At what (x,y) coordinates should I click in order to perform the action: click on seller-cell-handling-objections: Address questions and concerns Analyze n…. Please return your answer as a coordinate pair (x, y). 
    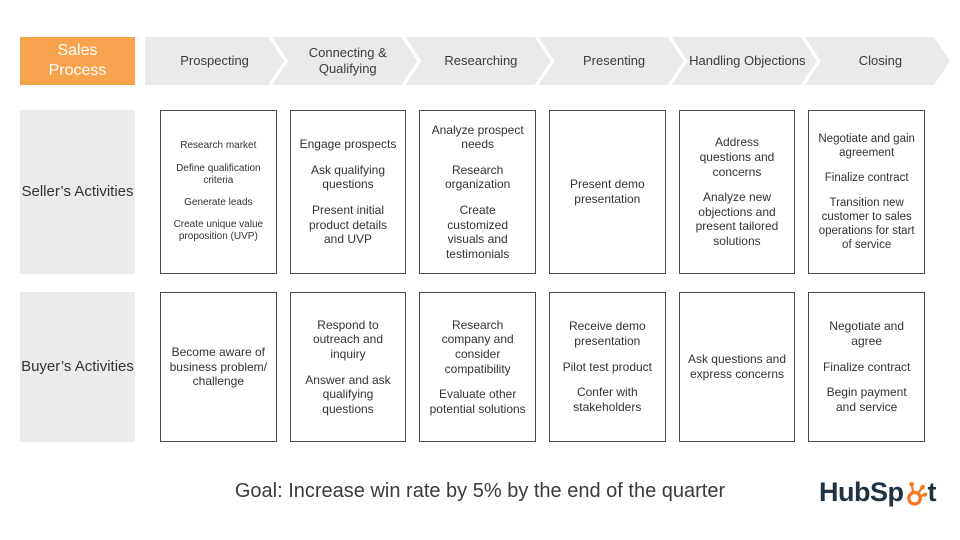
    Looking at the image, I should click on (737, 192).